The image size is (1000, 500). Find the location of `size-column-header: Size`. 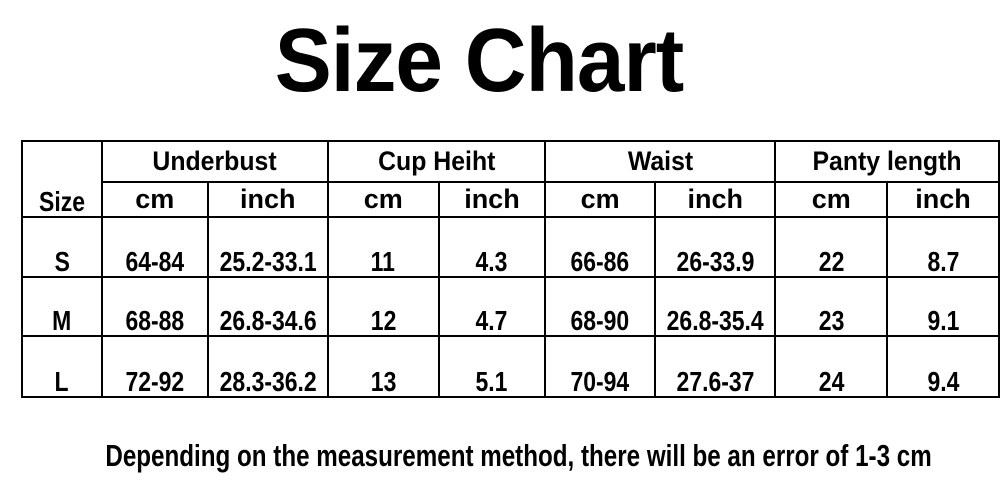

size-column-header: Size is located at coordinates (62, 179).